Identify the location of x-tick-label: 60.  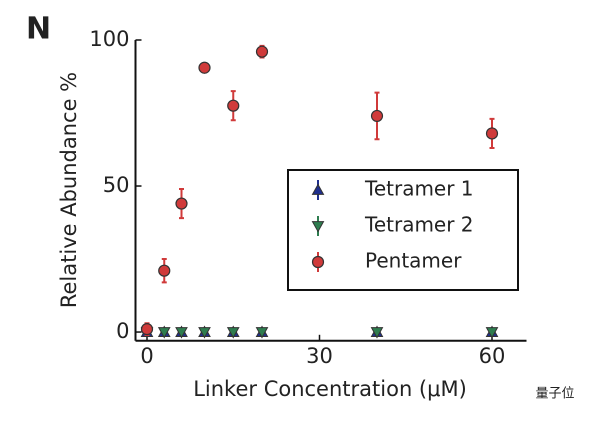
(492, 356).